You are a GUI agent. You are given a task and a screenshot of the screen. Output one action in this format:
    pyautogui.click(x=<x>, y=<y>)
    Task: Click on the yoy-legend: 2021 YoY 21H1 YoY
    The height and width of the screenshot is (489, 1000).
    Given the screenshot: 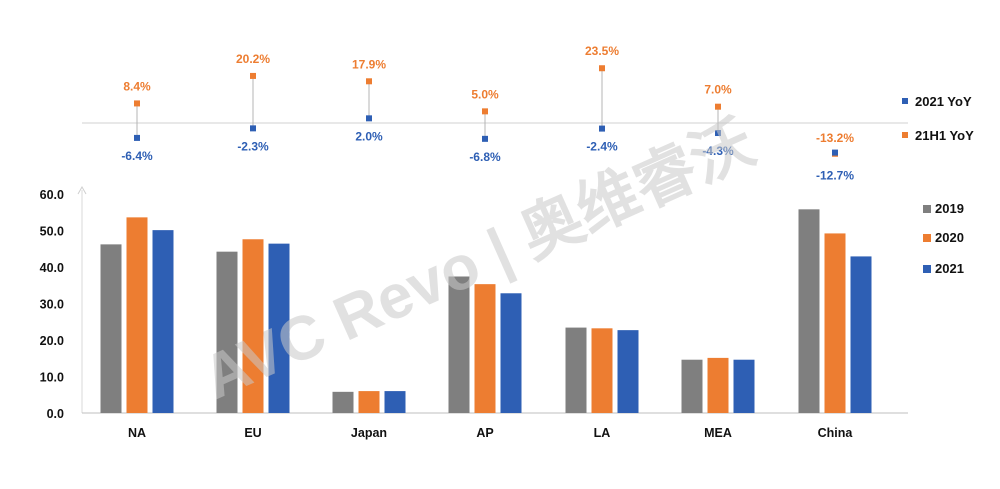 What is the action you would take?
    pyautogui.click(x=938, y=118)
    